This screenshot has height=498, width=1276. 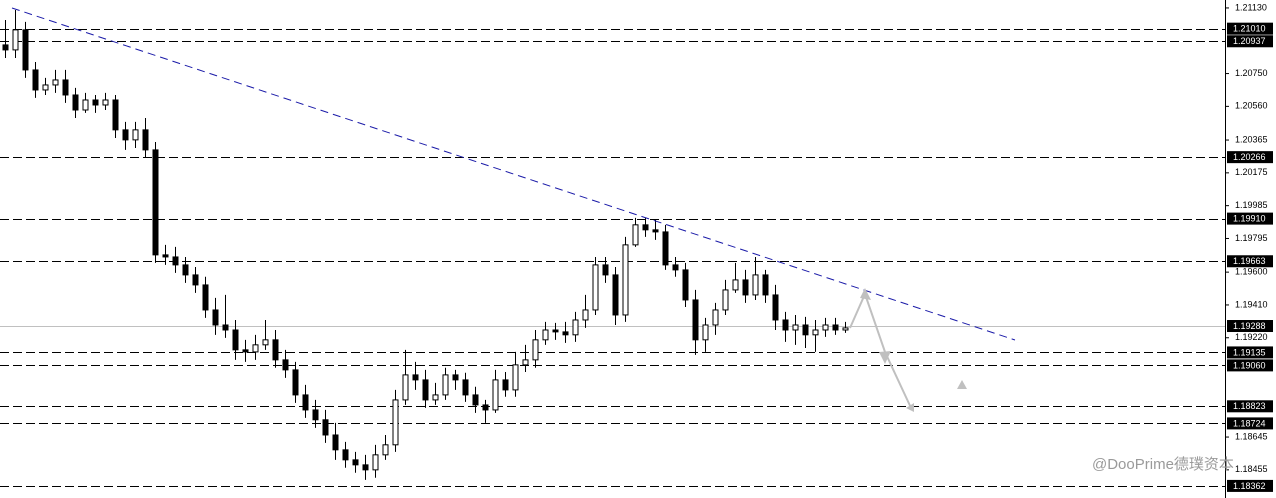 What do you see at coordinates (1251, 436) in the screenshot?
I see `y-tick-label: 1.18645` at bounding box center [1251, 436].